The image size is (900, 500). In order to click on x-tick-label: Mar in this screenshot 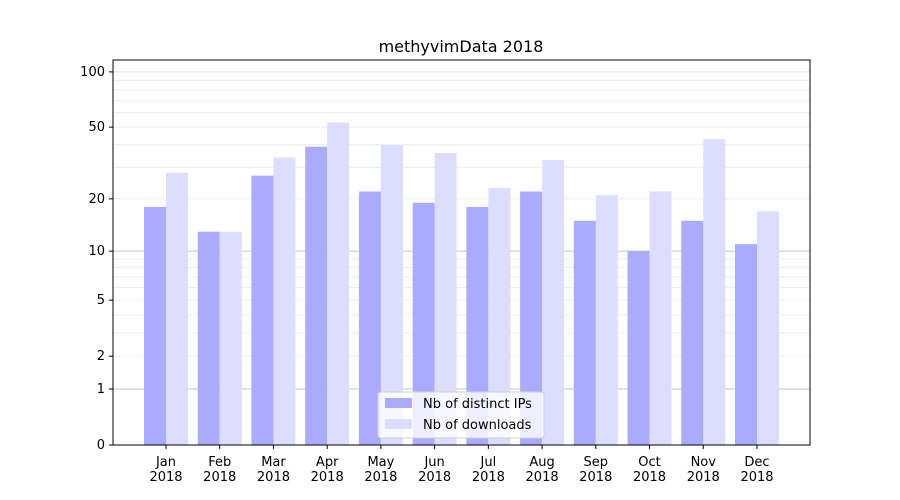, I will do `click(273, 462)`.